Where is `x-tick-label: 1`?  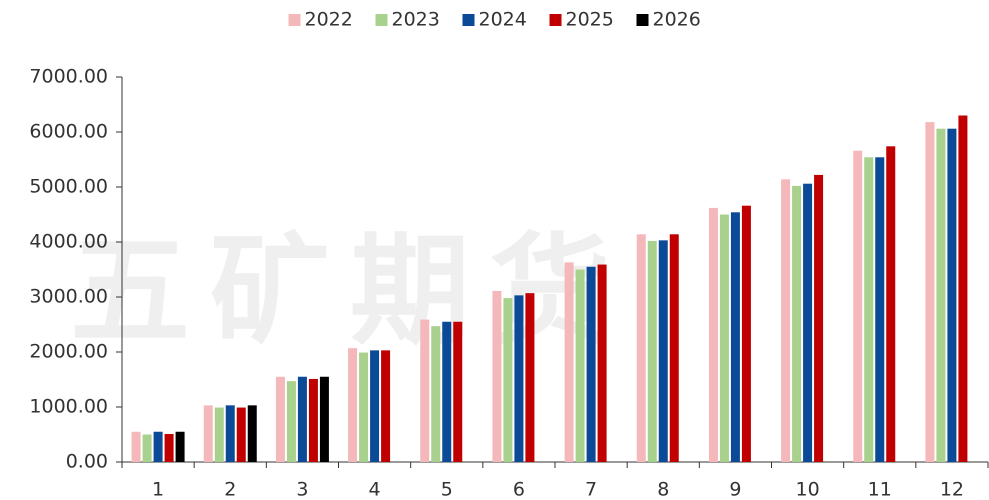
x-tick-label: 1 is located at coordinates (158, 489).